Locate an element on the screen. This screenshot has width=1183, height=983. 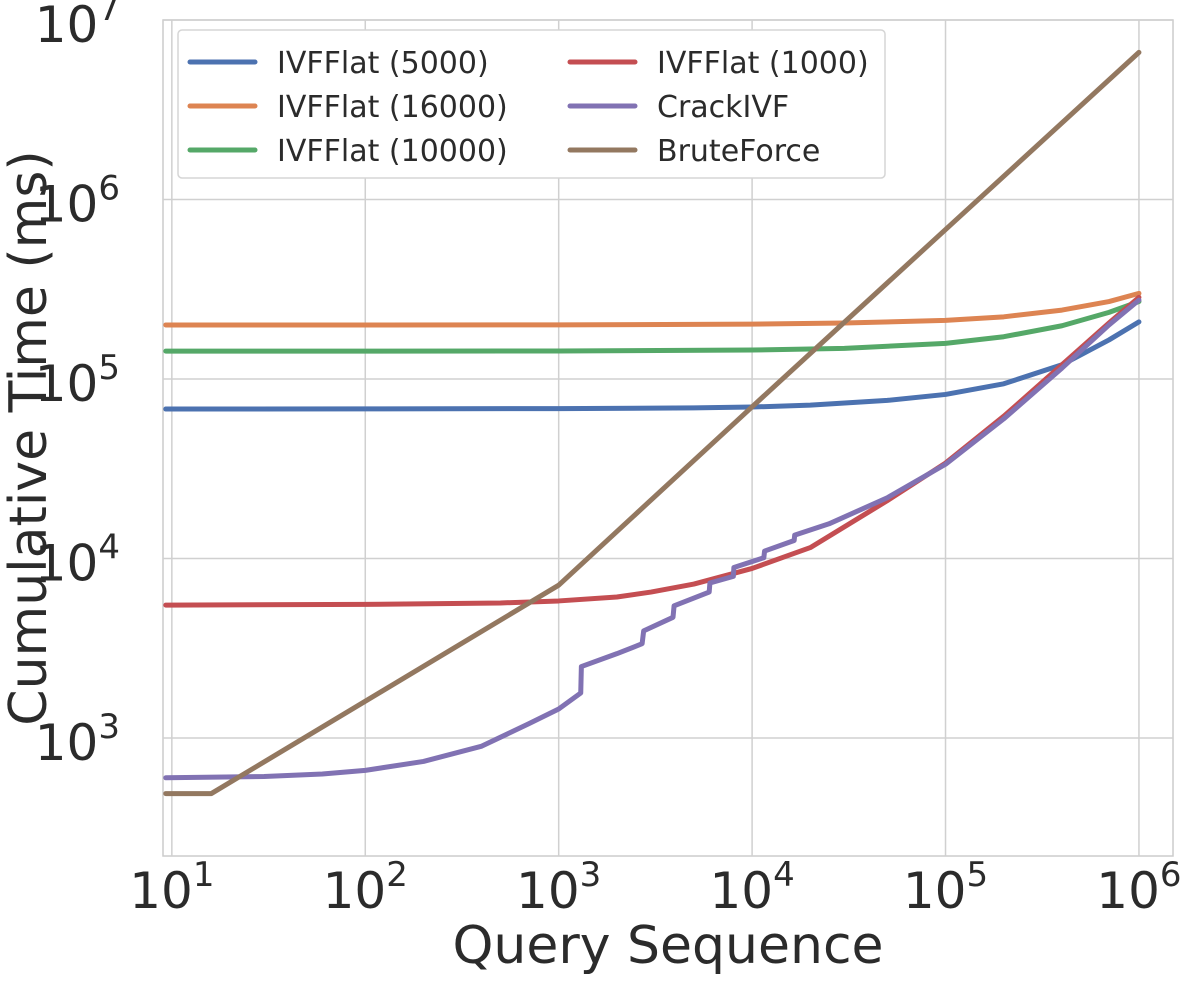
x-tick-label: 10⁶ is located at coordinates (1138, 887).